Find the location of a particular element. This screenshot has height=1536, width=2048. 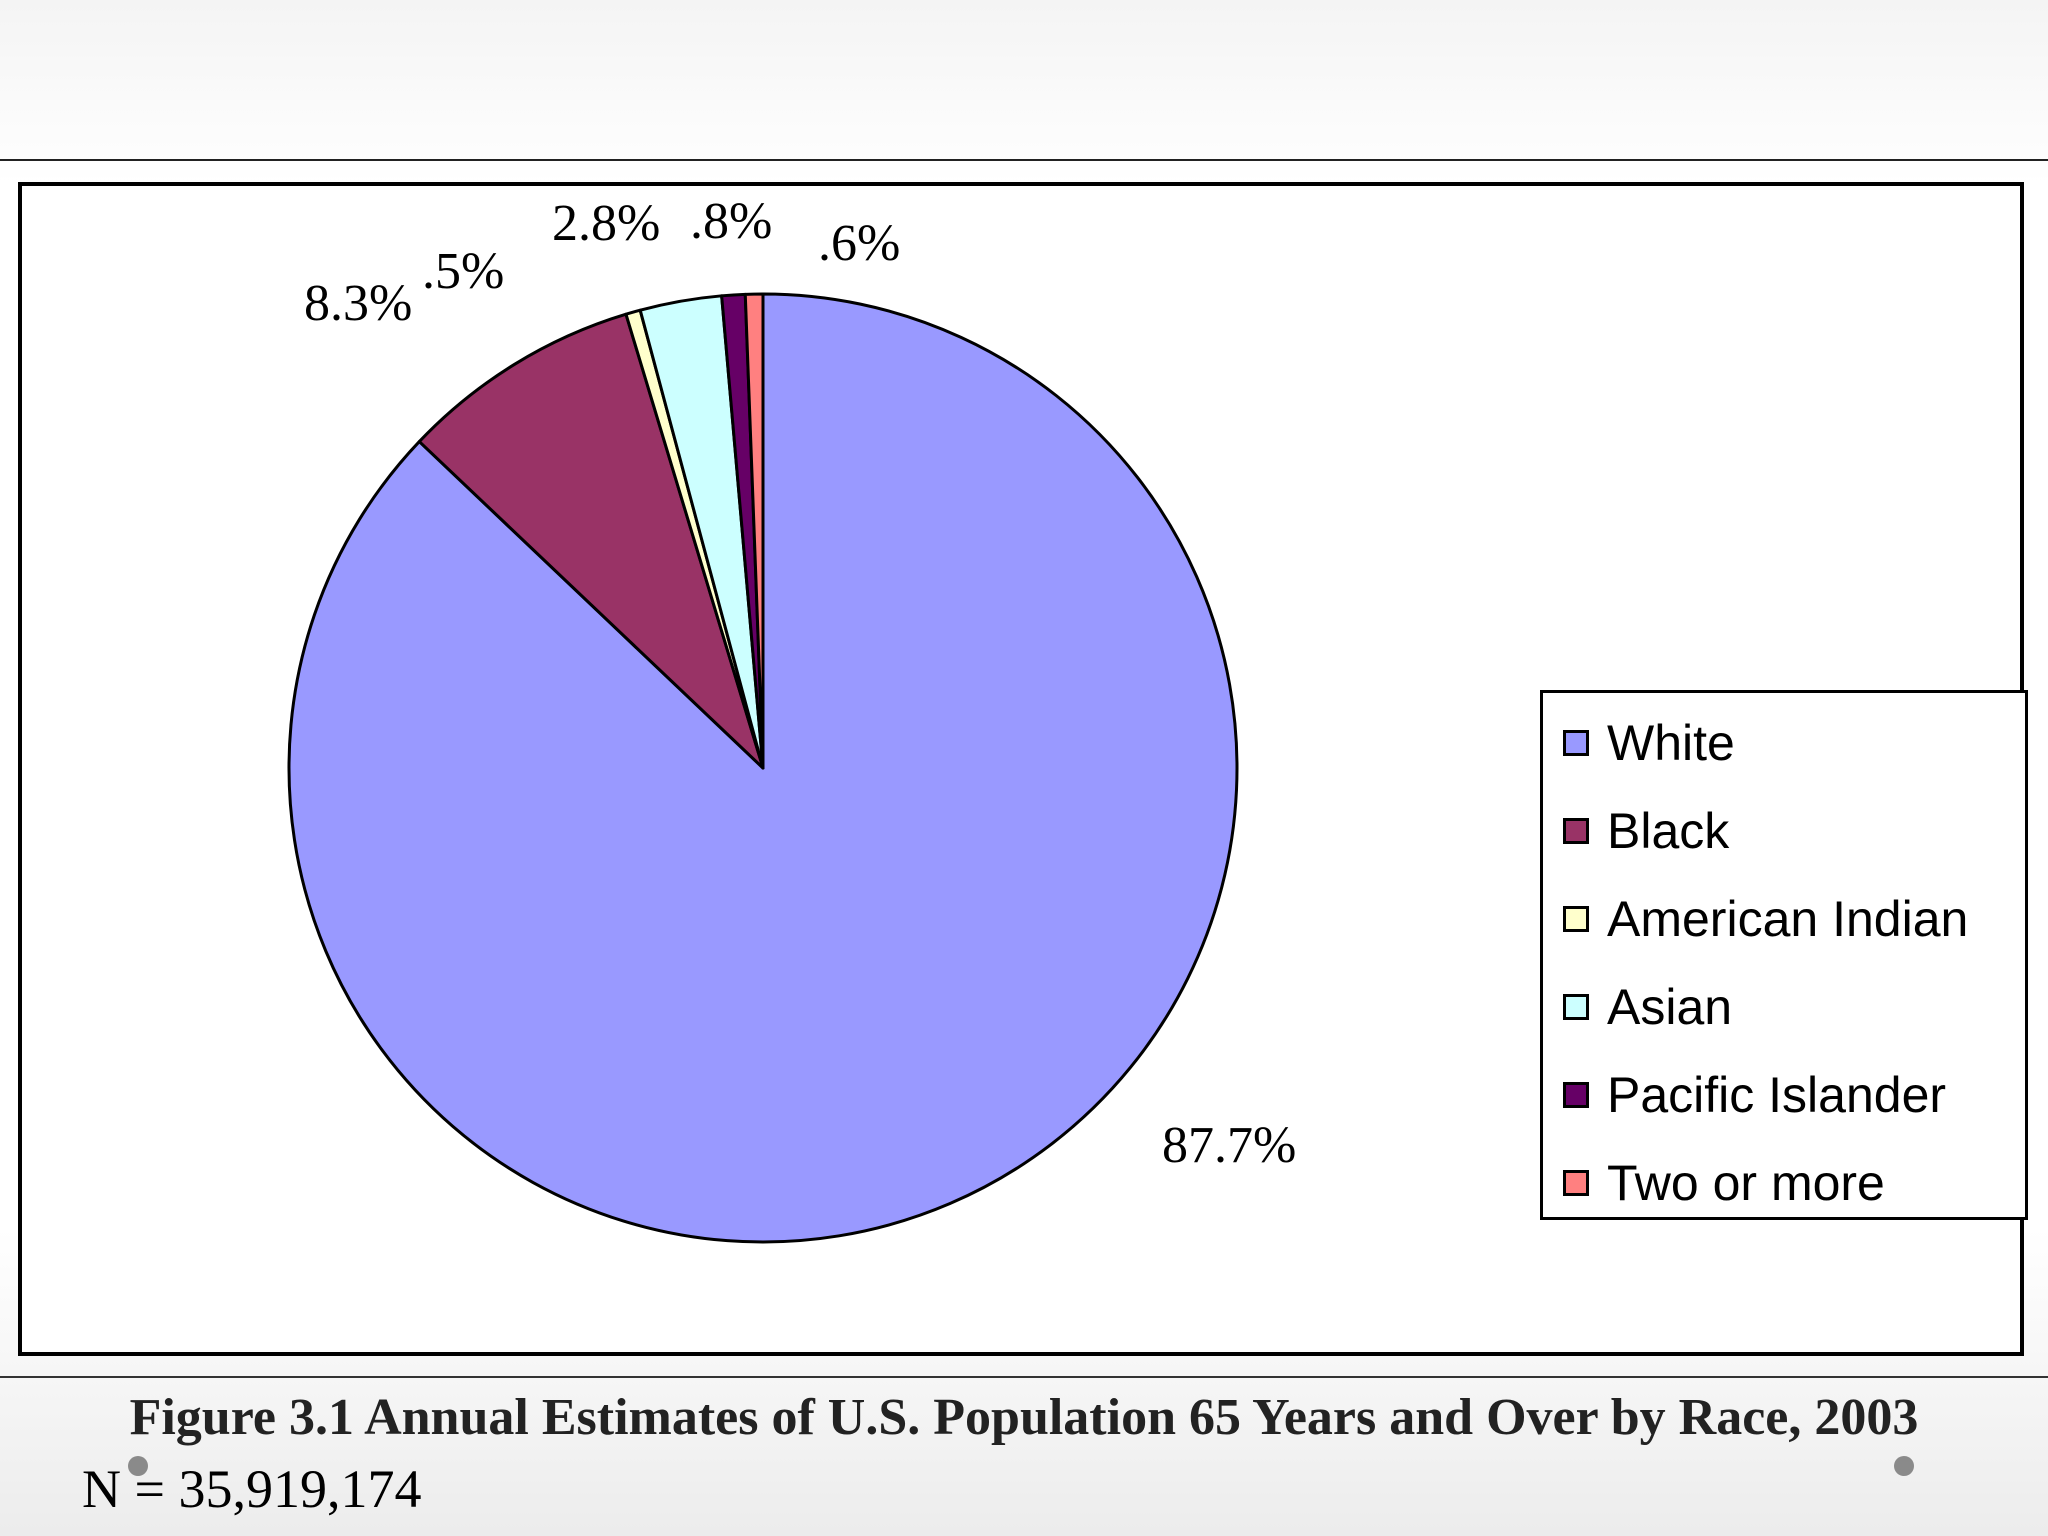

legend-item-pacific-islander: Pacific Islander is located at coordinates (1754, 1095).